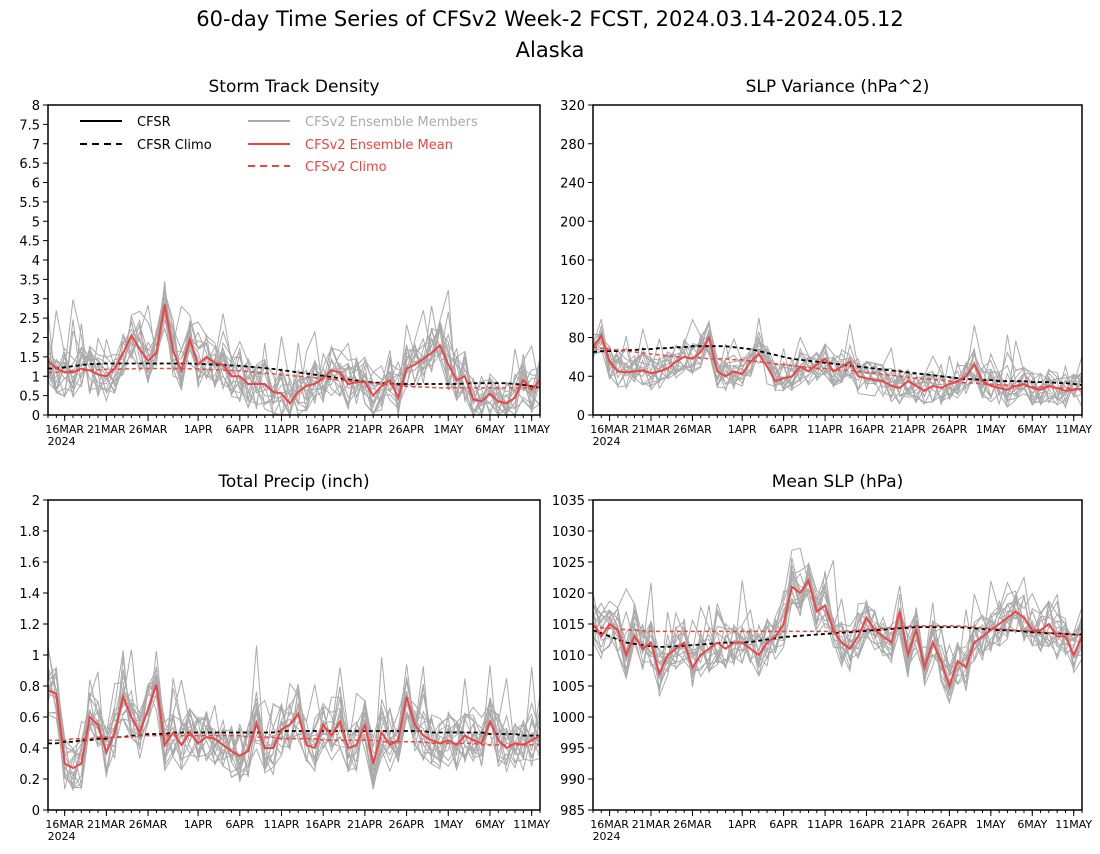 The width and height of the screenshot is (1100, 854). What do you see at coordinates (293, 87) in the screenshot?
I see `panel-title: Storm Track Density` at bounding box center [293, 87].